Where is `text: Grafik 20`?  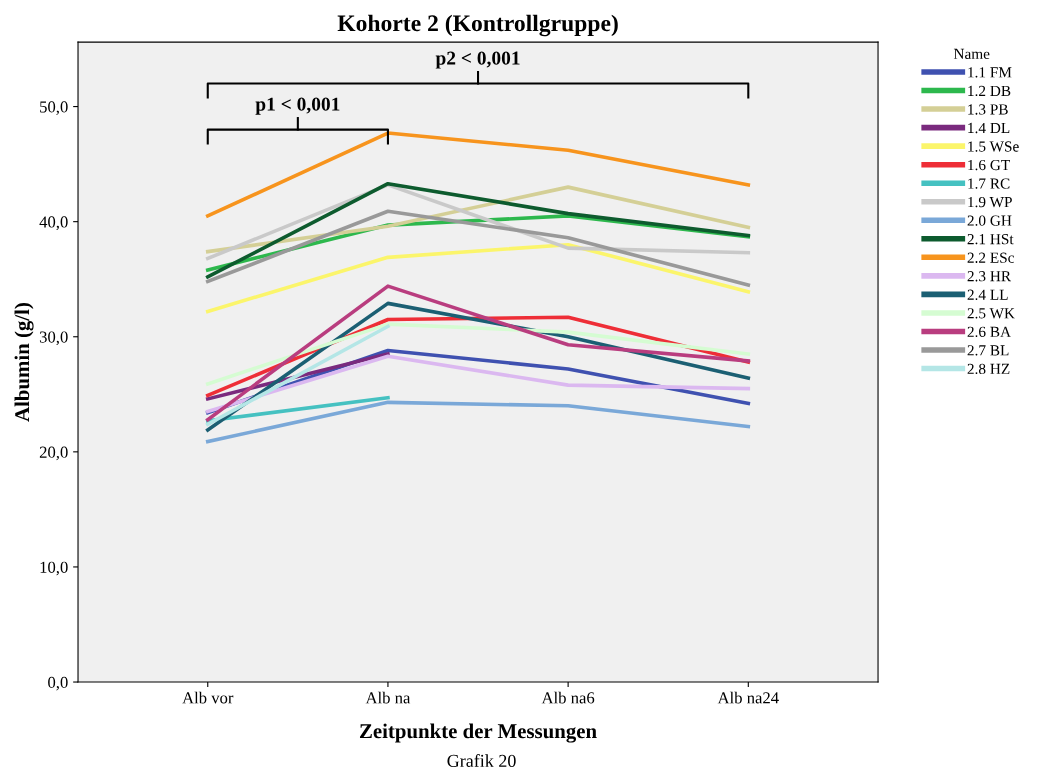 text: Grafik 20 is located at coordinates (481, 760).